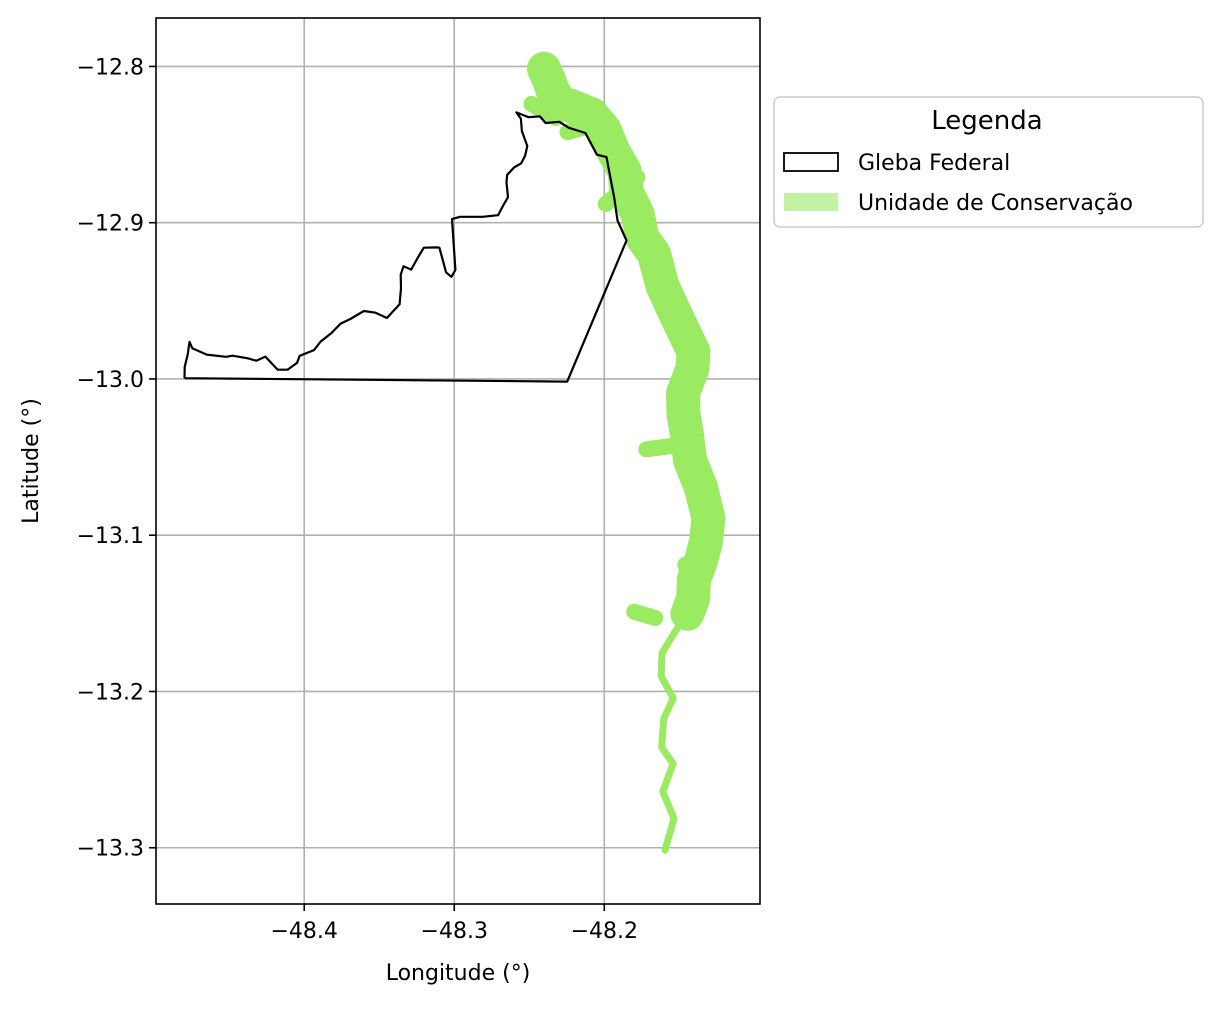 This screenshot has height=1010, width=1221. I want to click on legend-box, so click(988, 162).